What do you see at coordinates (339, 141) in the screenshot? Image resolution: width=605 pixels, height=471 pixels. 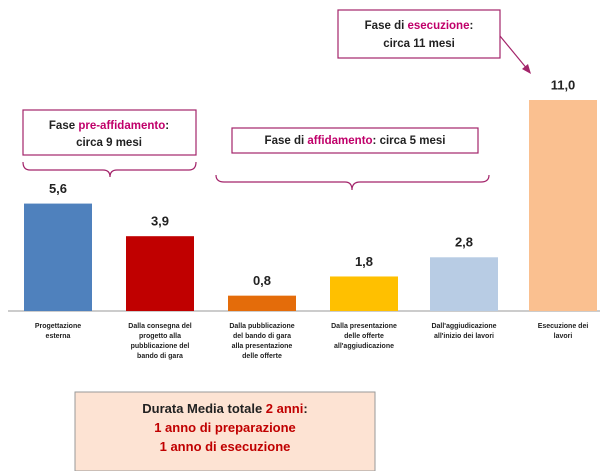 I see `annotation-part: affidamento` at bounding box center [339, 141].